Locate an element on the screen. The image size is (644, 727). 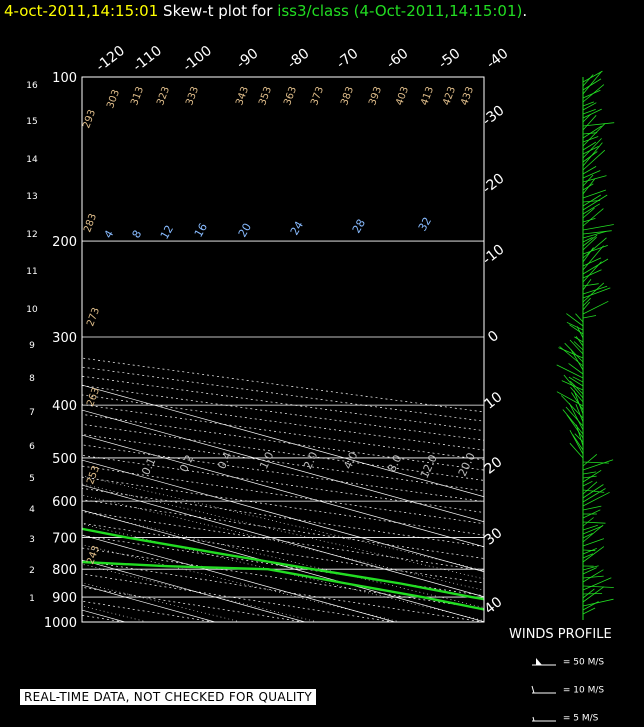
dry-adiabat-label: 353 is located at coordinates (265, 96).